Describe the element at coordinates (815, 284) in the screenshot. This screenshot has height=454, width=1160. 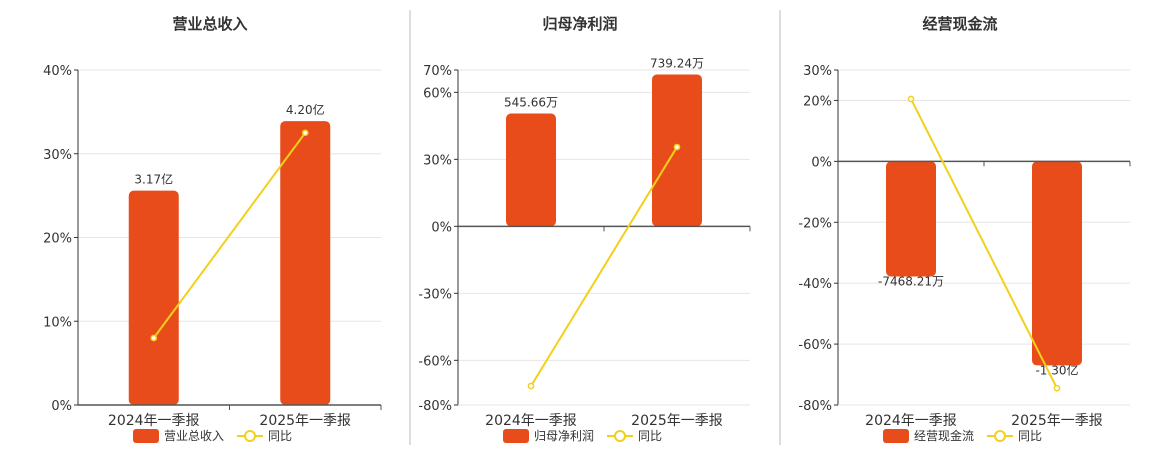
I see `y-tick-label: -40%` at that location.